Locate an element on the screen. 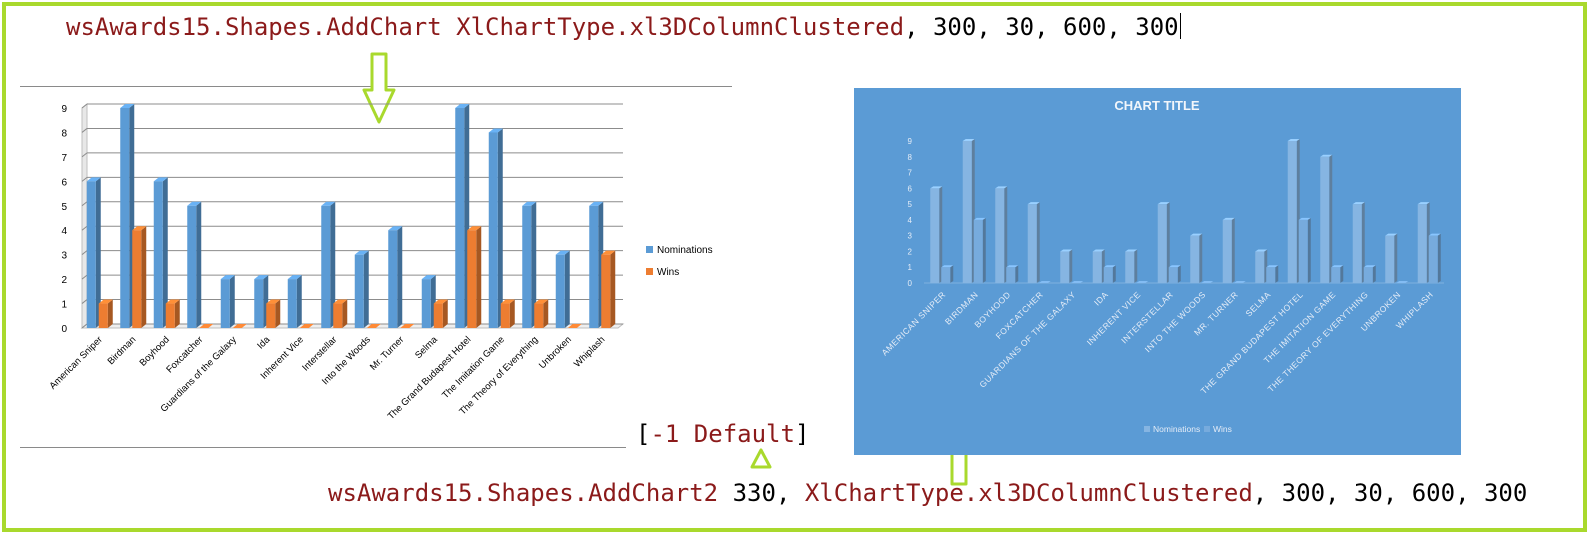  y-tick-label: 3 is located at coordinates (64, 256).